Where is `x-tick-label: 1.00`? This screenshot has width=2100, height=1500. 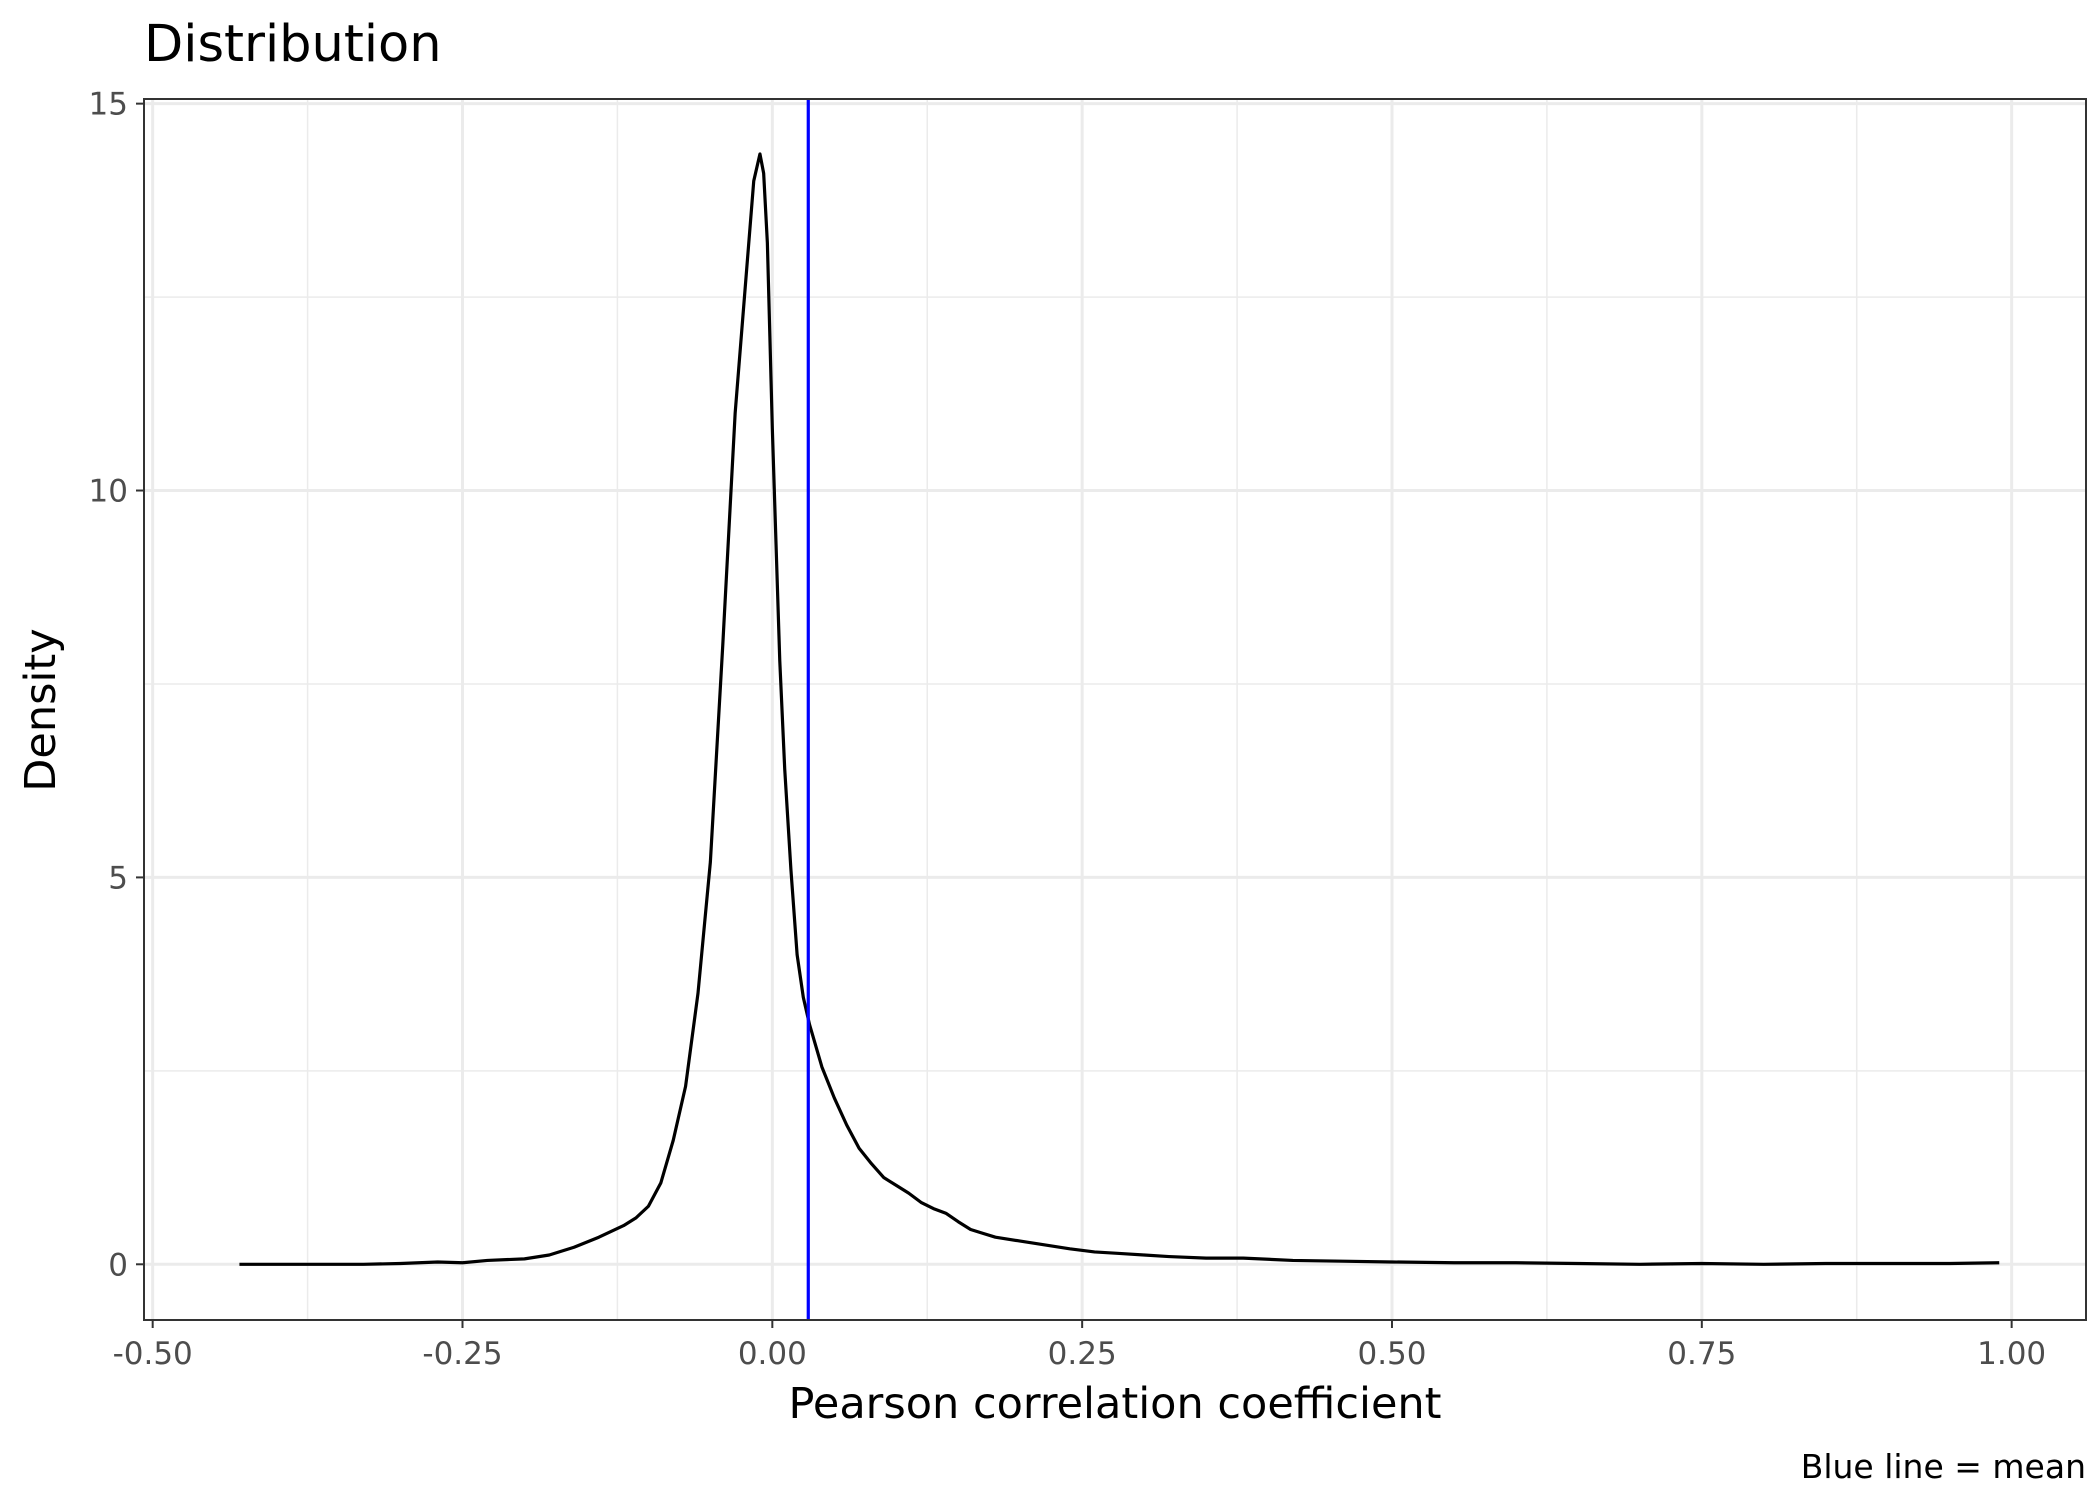 x-tick-label: 1.00 is located at coordinates (2011, 1354).